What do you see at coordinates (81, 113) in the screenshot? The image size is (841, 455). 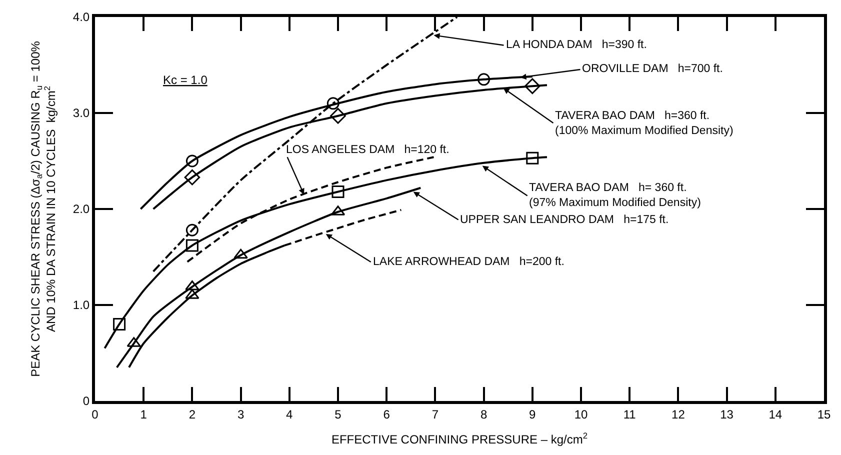 I see `y-tick-label: 3.0` at bounding box center [81, 113].